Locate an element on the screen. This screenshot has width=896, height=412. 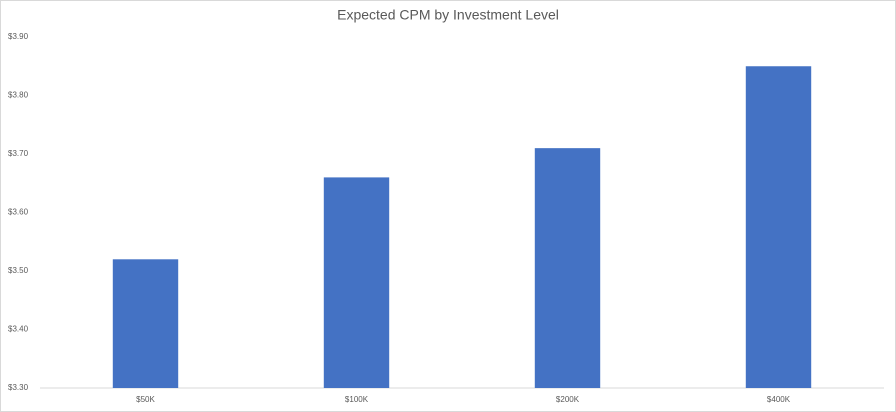
chart-title: Expected CPM by Investment Level is located at coordinates (448, 15).